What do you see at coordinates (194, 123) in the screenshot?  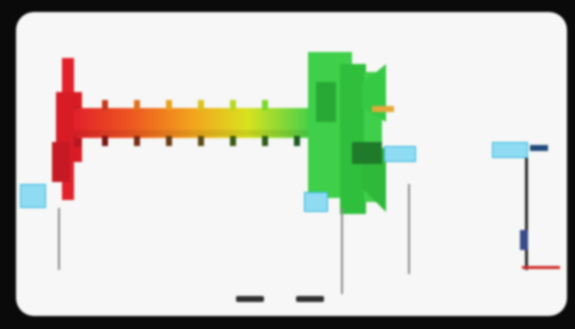 I see `gradient-rod` at bounding box center [194, 123].